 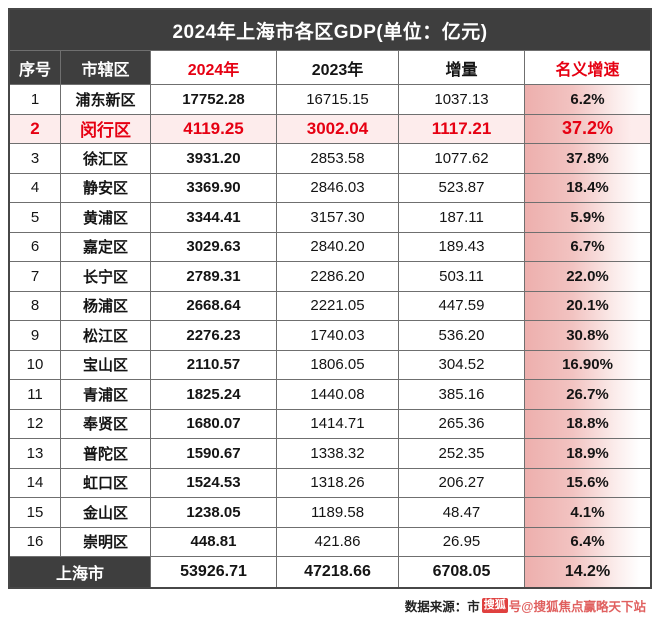 I want to click on cell-growth: 18.4%, so click(x=587, y=187).